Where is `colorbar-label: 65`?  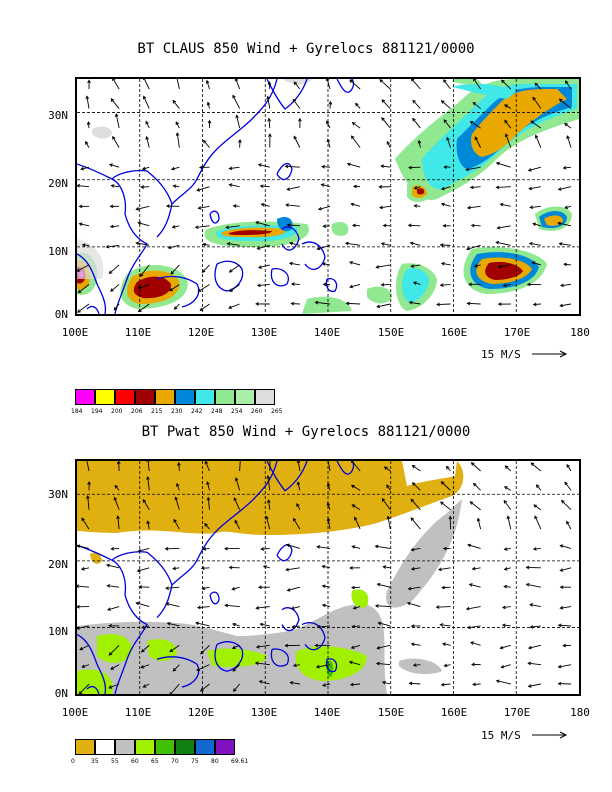 colorbar-label: 65 is located at coordinates (155, 761).